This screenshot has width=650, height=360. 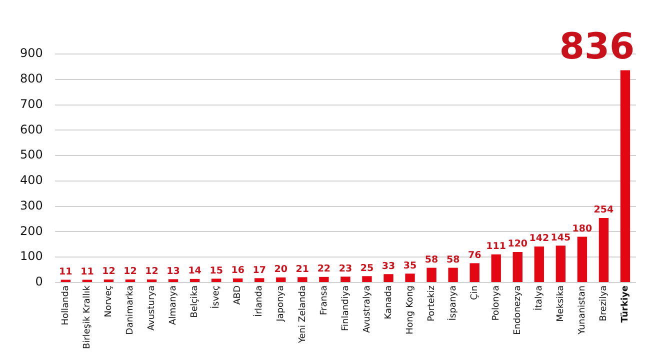 I want to click on data-label: 22, so click(x=324, y=269).